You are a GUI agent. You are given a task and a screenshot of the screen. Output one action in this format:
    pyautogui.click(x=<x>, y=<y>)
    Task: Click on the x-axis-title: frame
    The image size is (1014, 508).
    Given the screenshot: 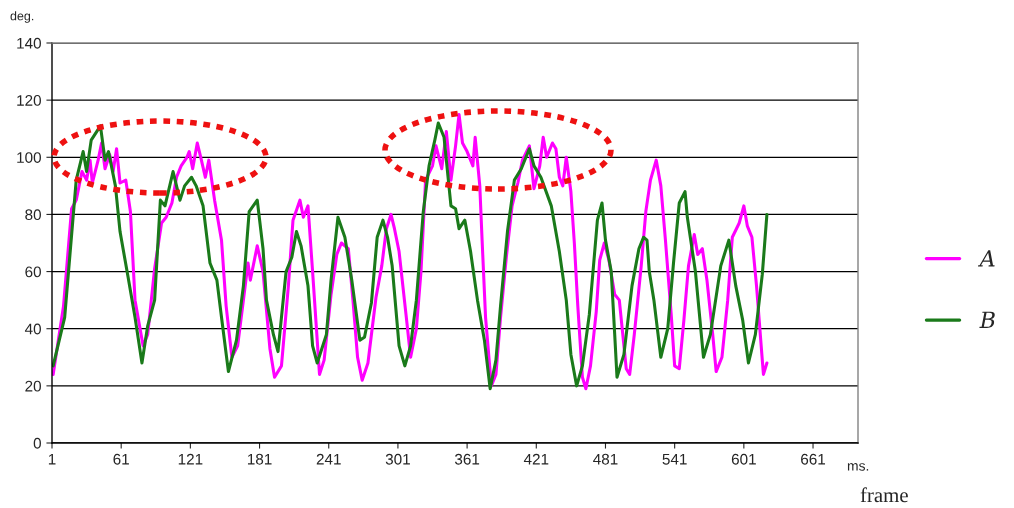 What is the action you would take?
    pyautogui.click(x=884, y=495)
    